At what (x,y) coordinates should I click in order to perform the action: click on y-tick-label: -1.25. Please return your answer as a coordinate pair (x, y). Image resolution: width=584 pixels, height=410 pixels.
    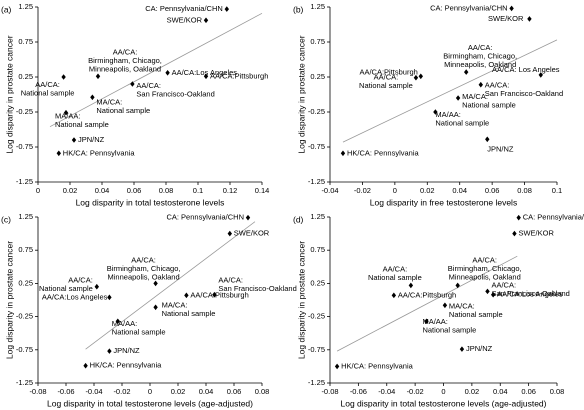
    Looking at the image, I should click on (316, 382).